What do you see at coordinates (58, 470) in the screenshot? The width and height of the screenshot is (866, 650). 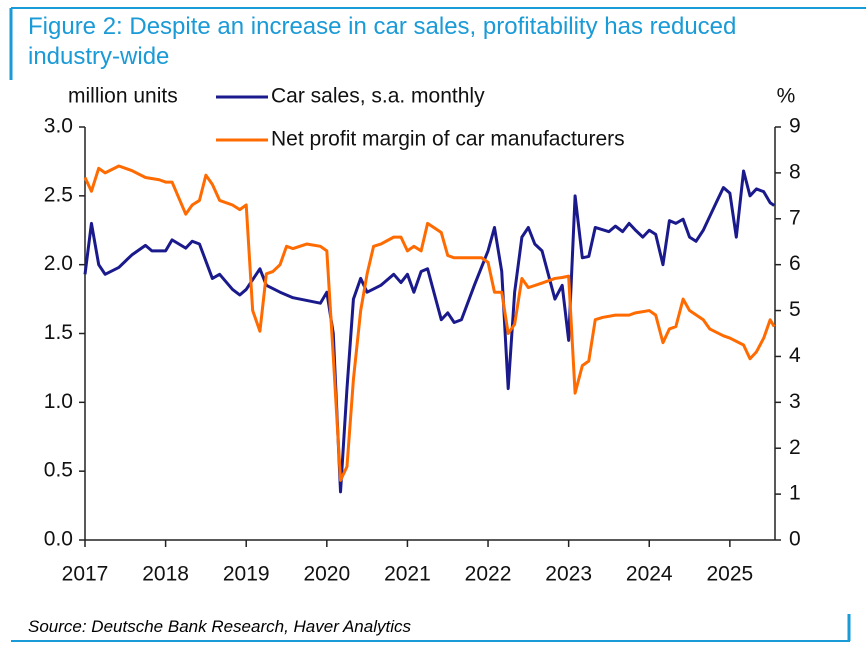 I see `y-tick-label: 0.5` at bounding box center [58, 470].